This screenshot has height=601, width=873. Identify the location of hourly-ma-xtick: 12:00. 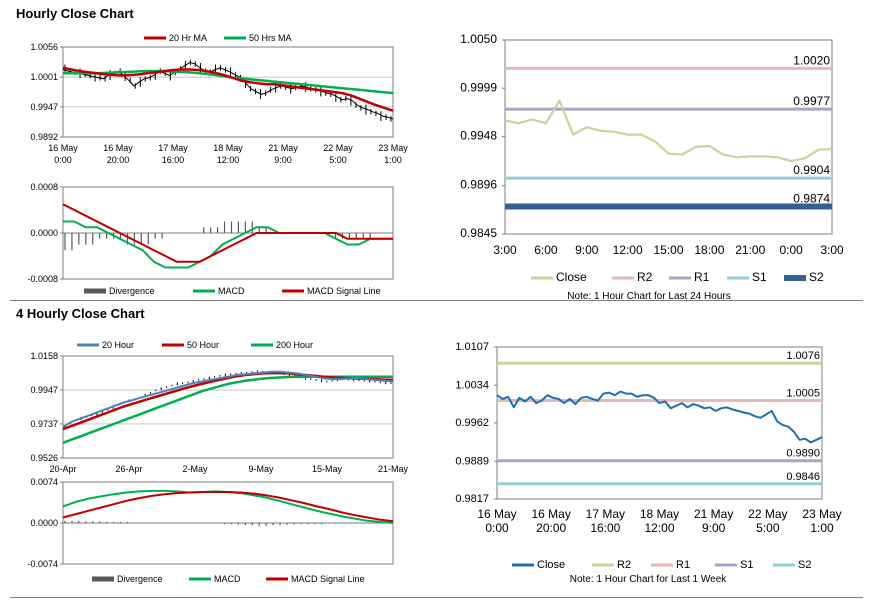
(228, 160).